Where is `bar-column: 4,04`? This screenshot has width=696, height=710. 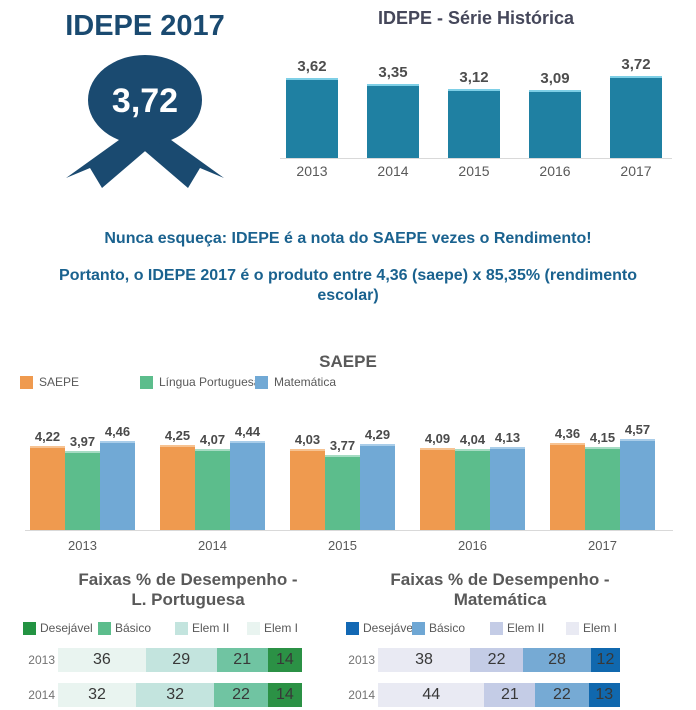 bar-column: 4,04 is located at coordinates (472, 481).